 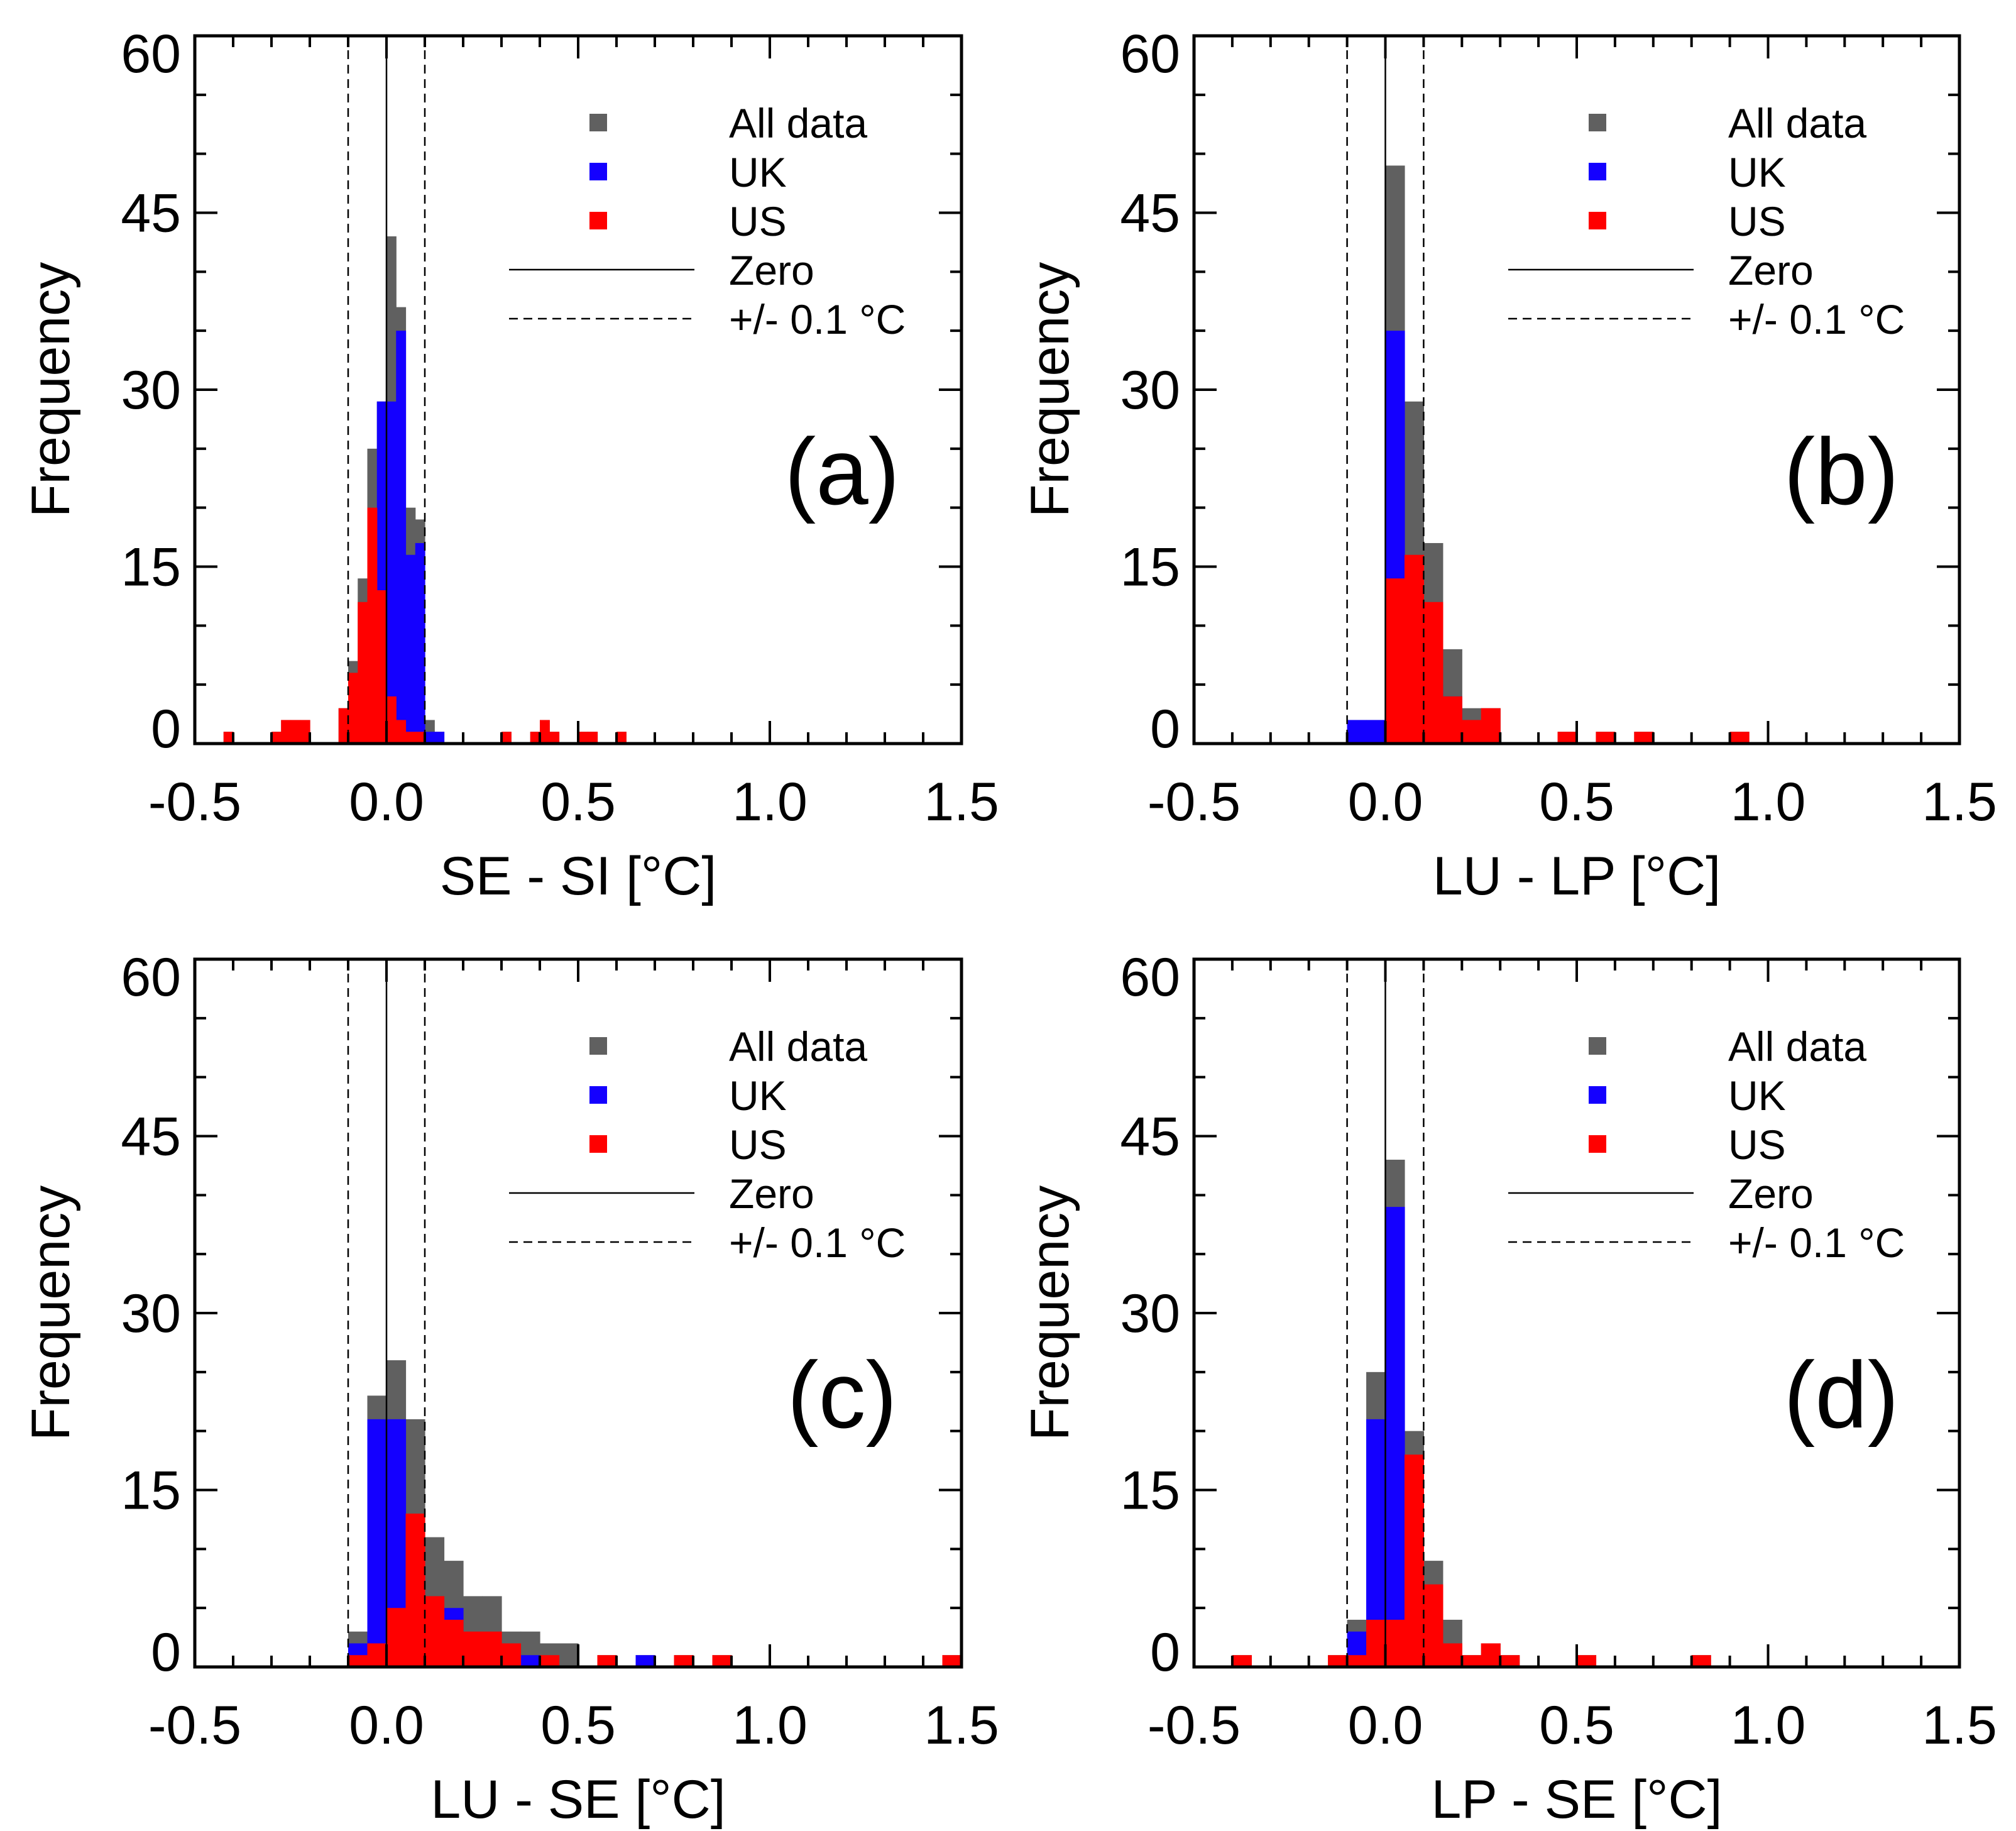 What do you see at coordinates (1577, 1799) in the screenshot?
I see `x-axis-label: LP - SE [°C]` at bounding box center [1577, 1799].